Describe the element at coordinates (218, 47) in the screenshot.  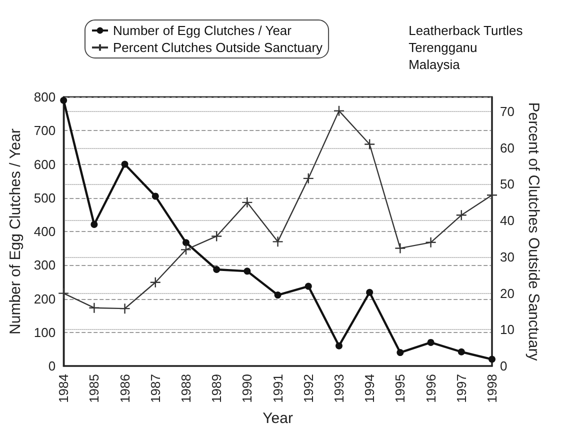
I see `legend-label: Percent Clutches Outside Sanctuary` at that location.